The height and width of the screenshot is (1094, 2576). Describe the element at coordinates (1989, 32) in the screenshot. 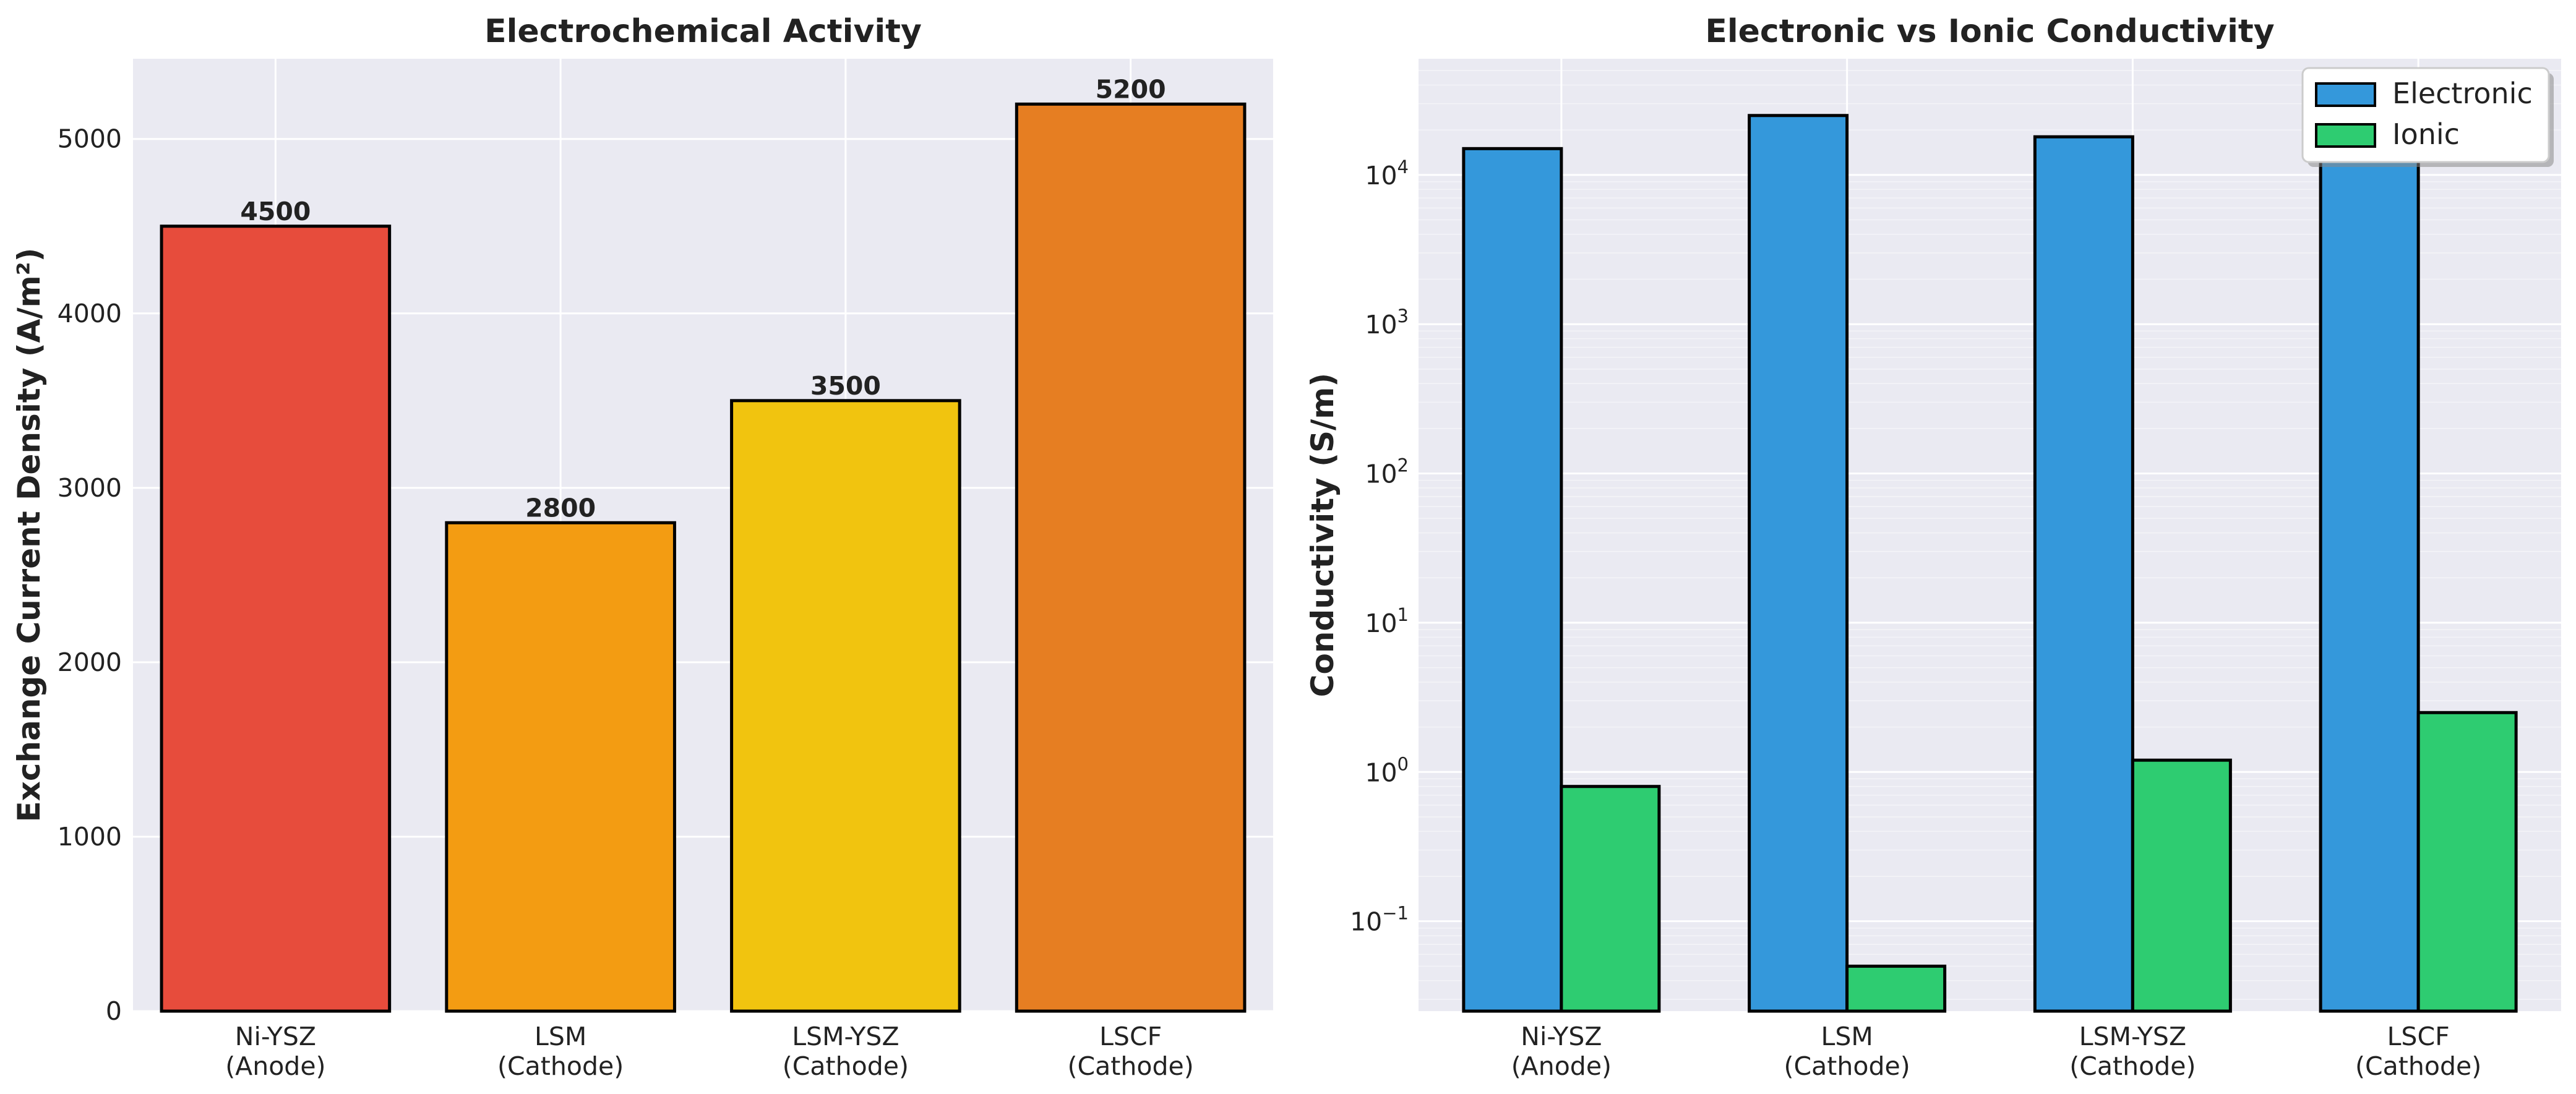

I see `chart-title: Electronic vs Ionic Conductivity` at that location.